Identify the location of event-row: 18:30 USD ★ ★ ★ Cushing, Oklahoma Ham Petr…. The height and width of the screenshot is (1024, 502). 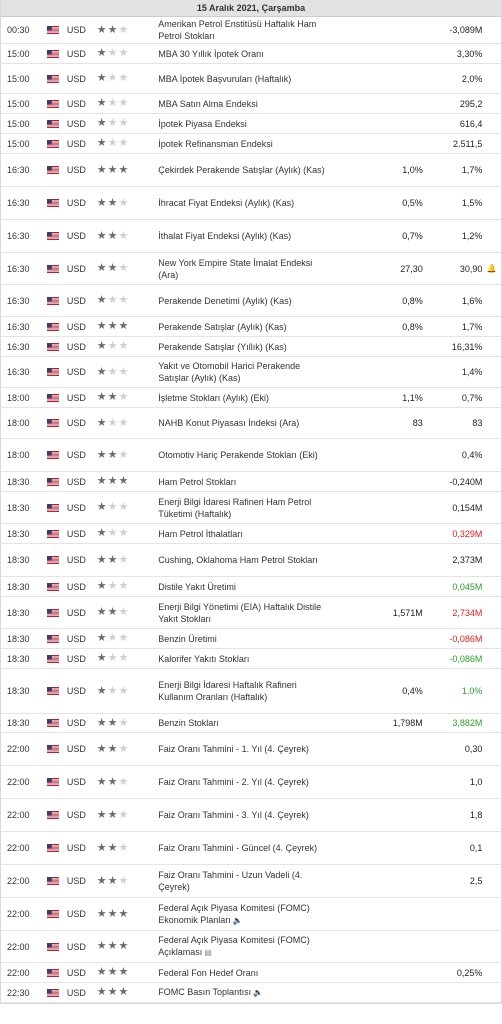
(251, 560).